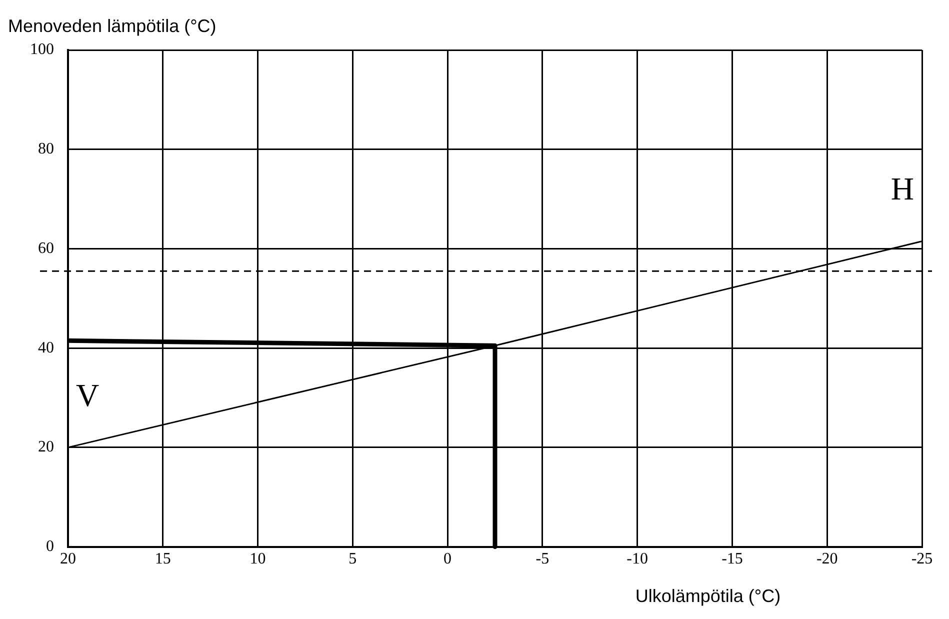  I want to click on y-axis-title: Menoveden lämpötila (°C), so click(112, 26).